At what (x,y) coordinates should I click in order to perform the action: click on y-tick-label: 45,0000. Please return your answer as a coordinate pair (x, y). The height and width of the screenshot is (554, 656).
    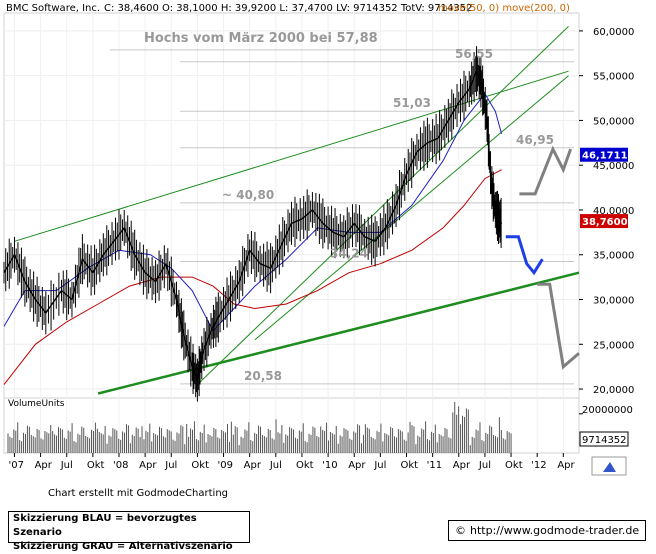
    Looking at the image, I should click on (613, 166).